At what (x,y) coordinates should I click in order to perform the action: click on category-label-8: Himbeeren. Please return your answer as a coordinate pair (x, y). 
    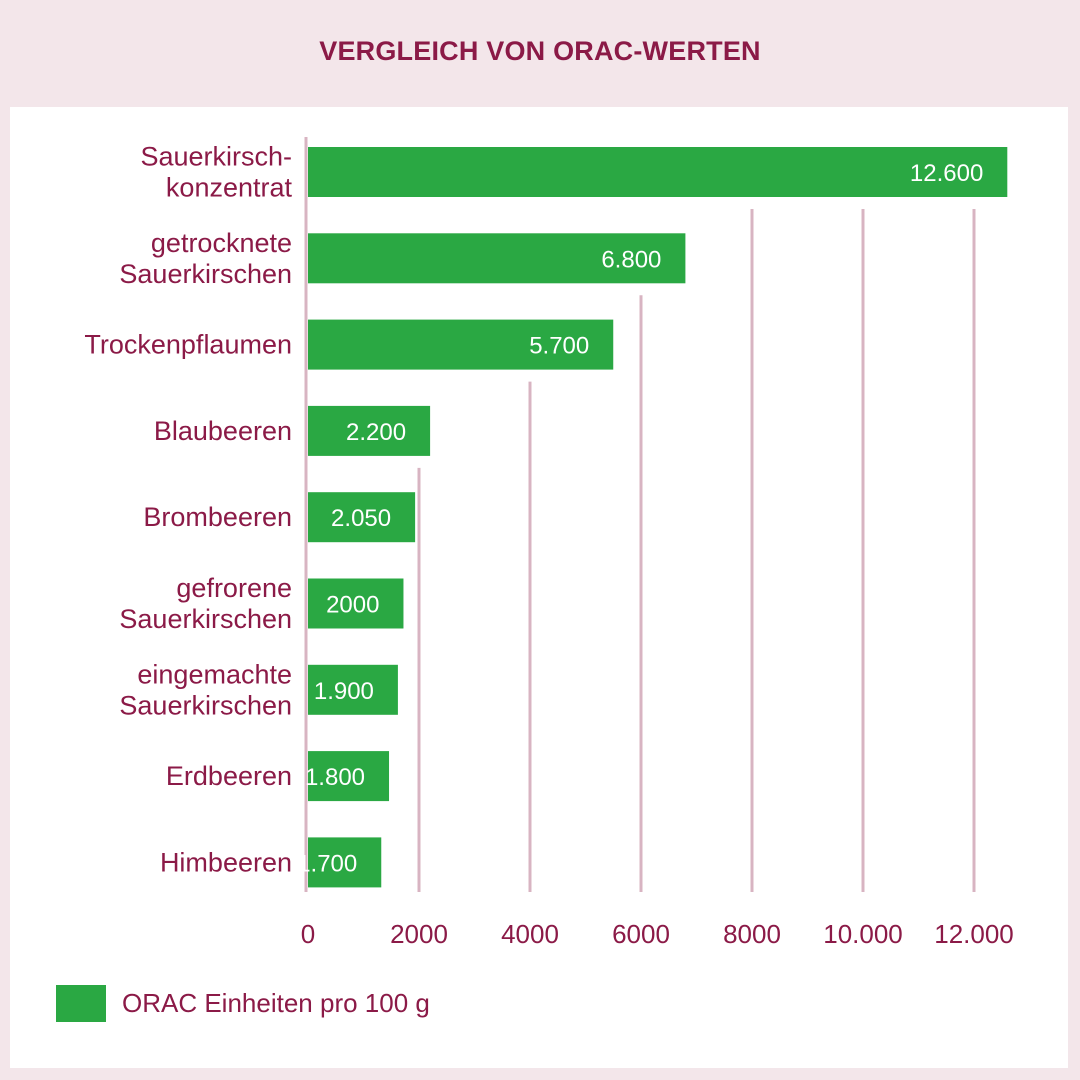
    Looking at the image, I should click on (226, 862).